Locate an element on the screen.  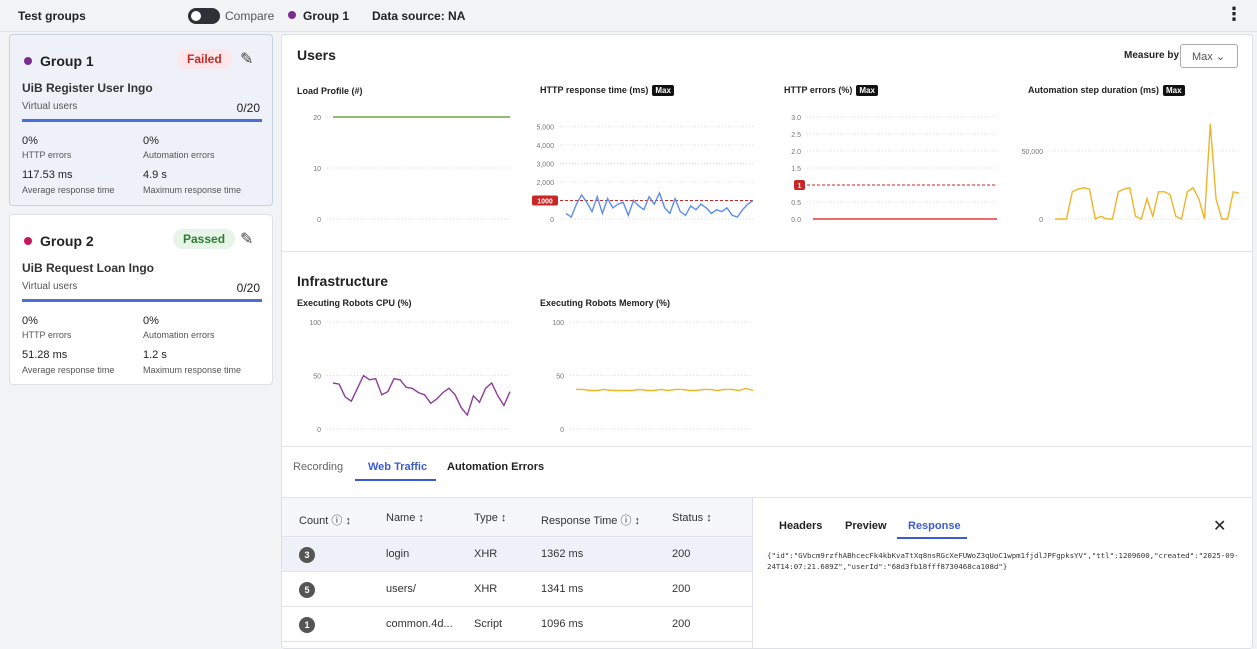
row-name: login is located at coordinates (398, 554).